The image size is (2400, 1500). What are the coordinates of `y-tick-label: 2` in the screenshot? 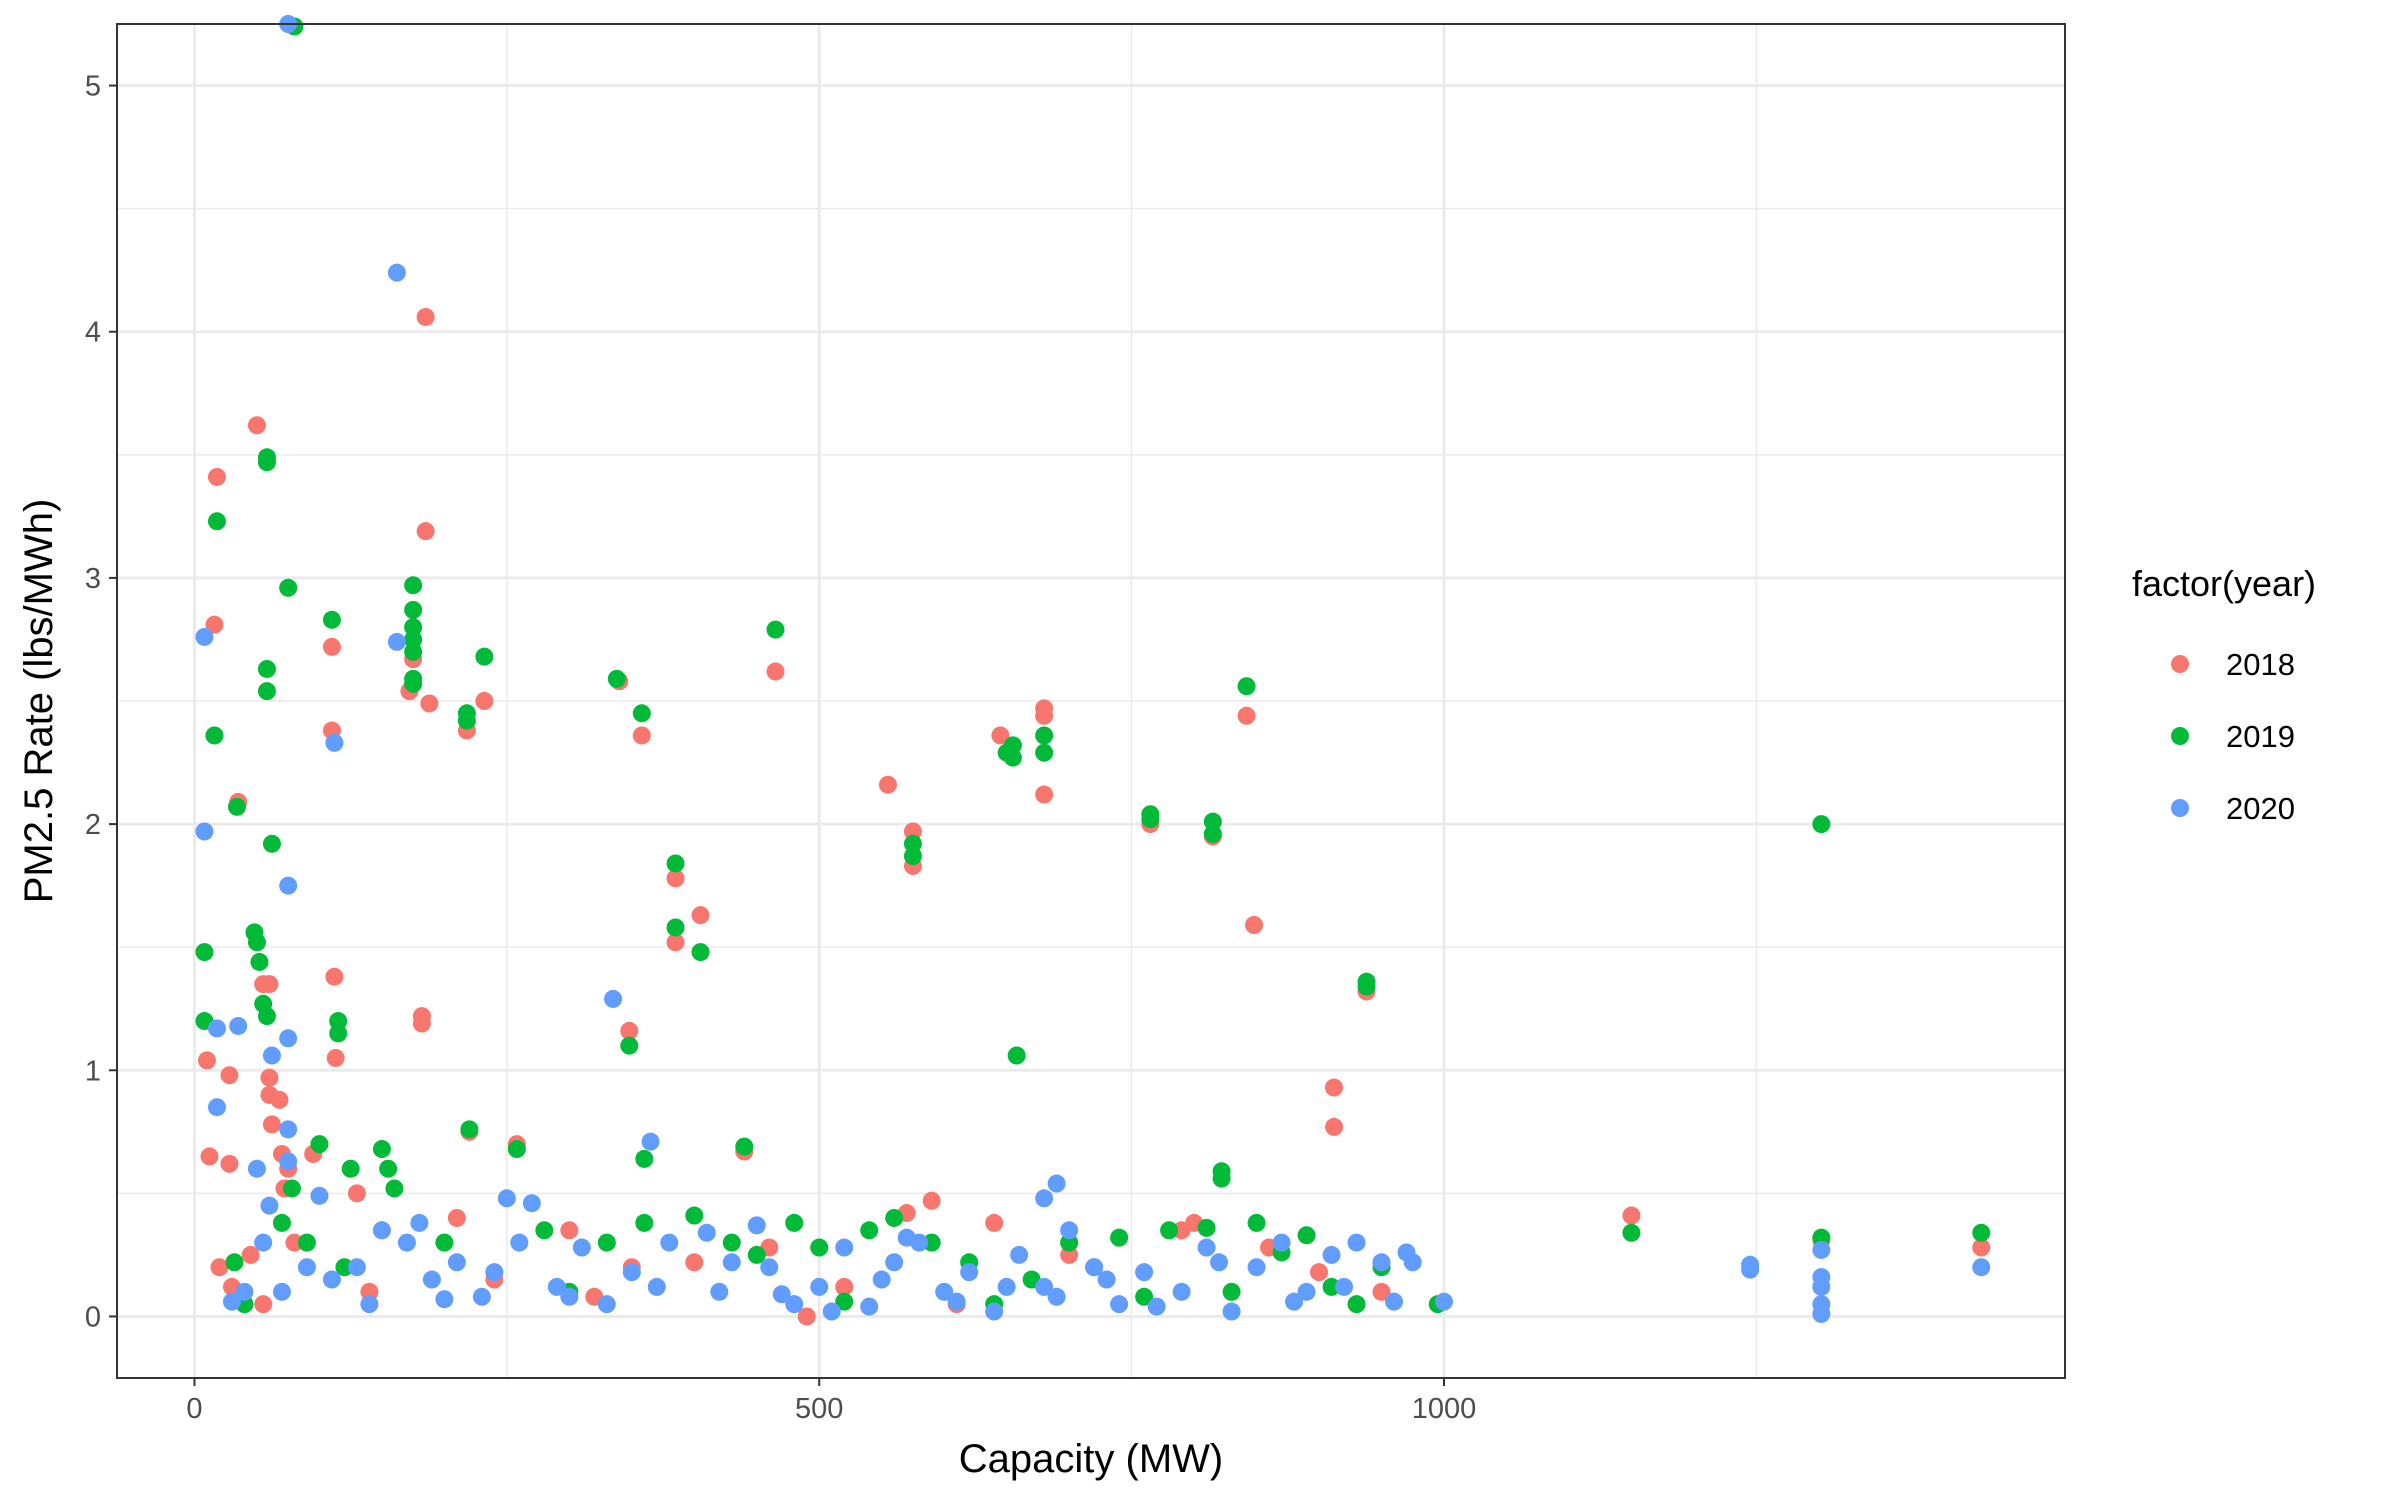 It's located at (93, 825).